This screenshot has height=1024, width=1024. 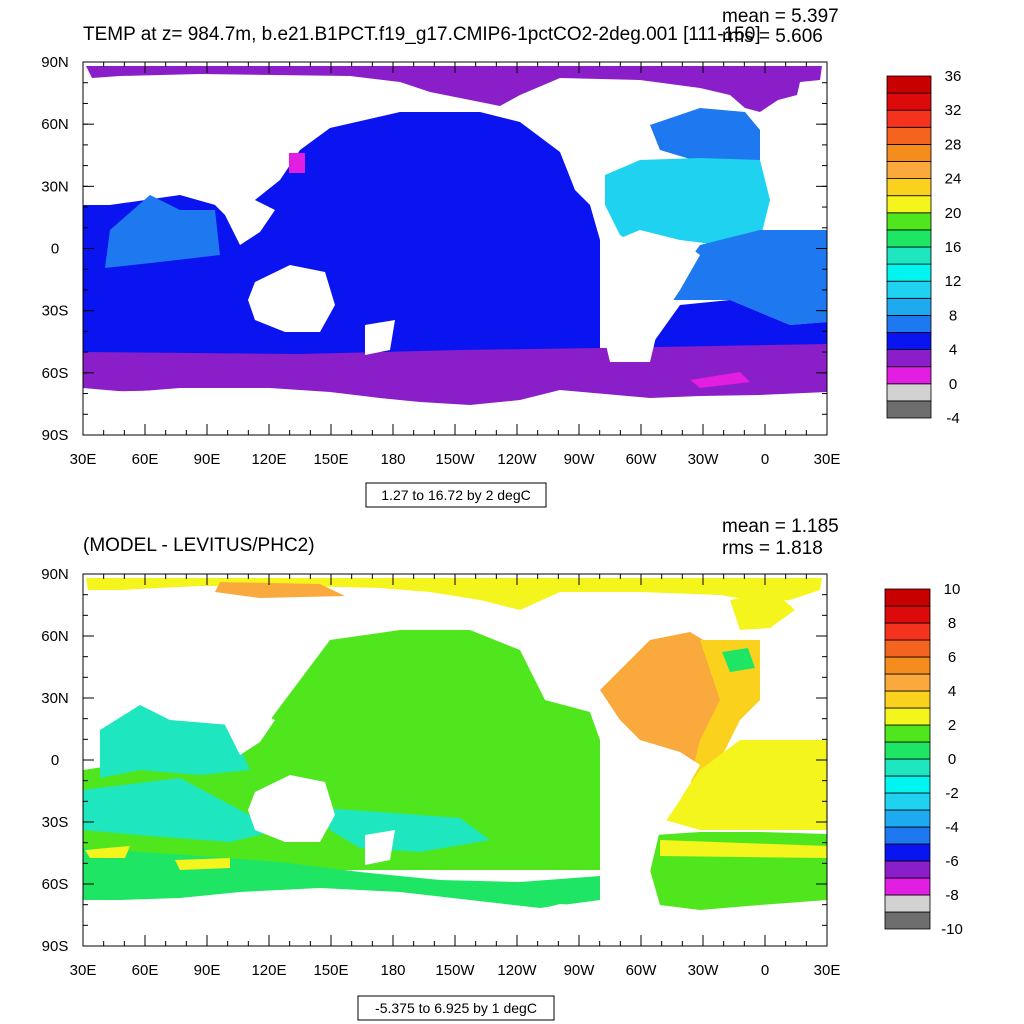 What do you see at coordinates (642, 459) in the screenshot?
I see `x-tick-label: 60W` at bounding box center [642, 459].